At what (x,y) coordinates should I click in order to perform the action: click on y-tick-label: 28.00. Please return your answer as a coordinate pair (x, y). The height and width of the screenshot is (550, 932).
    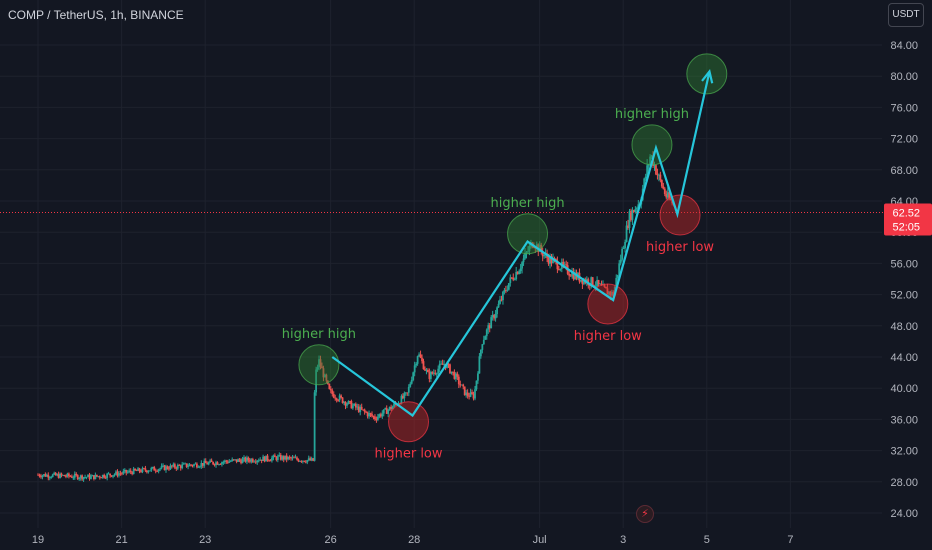
    Looking at the image, I should click on (904, 483).